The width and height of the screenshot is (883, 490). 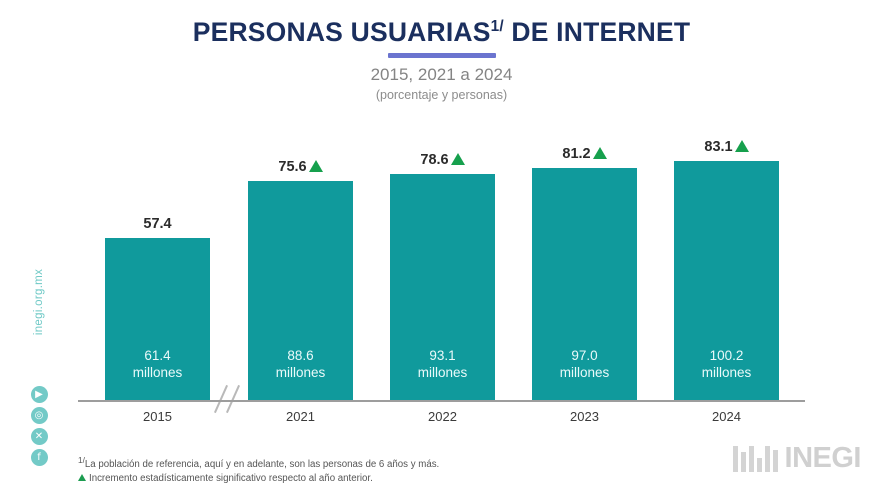 What do you see at coordinates (300, 290) in the screenshot?
I see `bar-2021` at bounding box center [300, 290].